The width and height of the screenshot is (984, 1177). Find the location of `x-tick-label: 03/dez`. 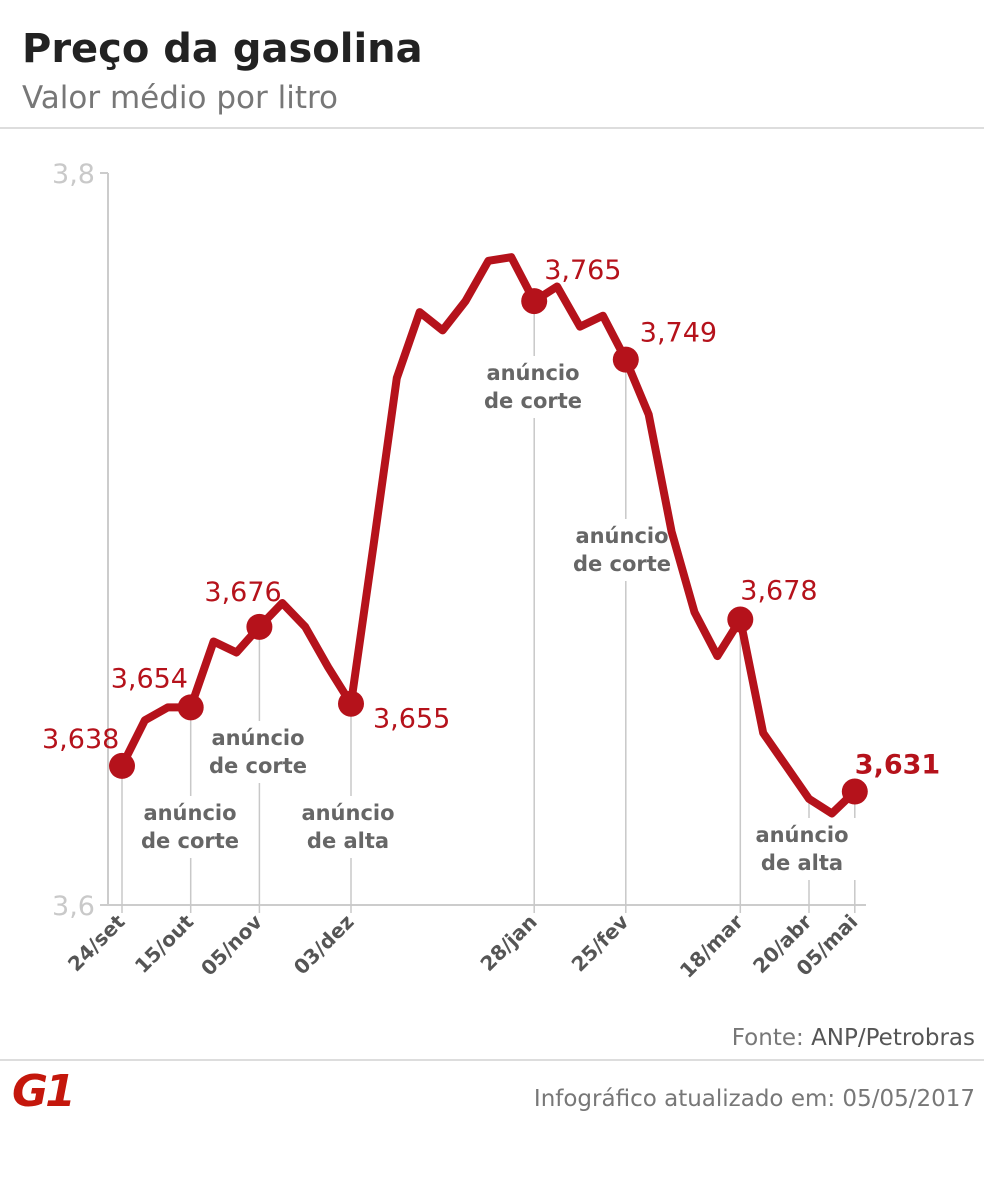

x-tick-label: 03/dez is located at coordinates (324, 945).